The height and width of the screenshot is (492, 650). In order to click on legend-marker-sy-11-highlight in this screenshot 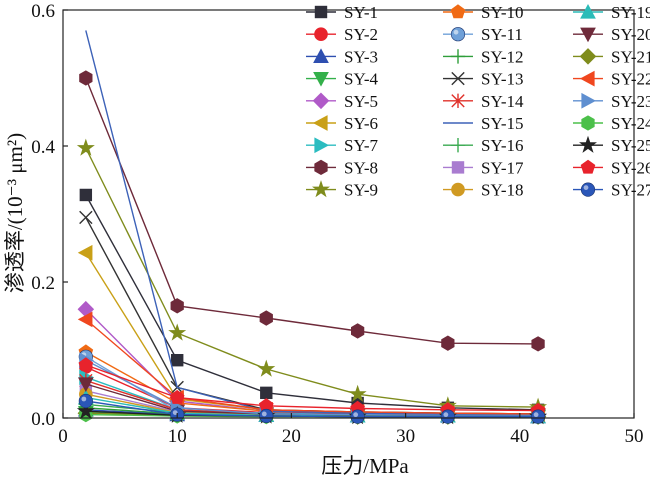, I will do `click(456, 32)`.